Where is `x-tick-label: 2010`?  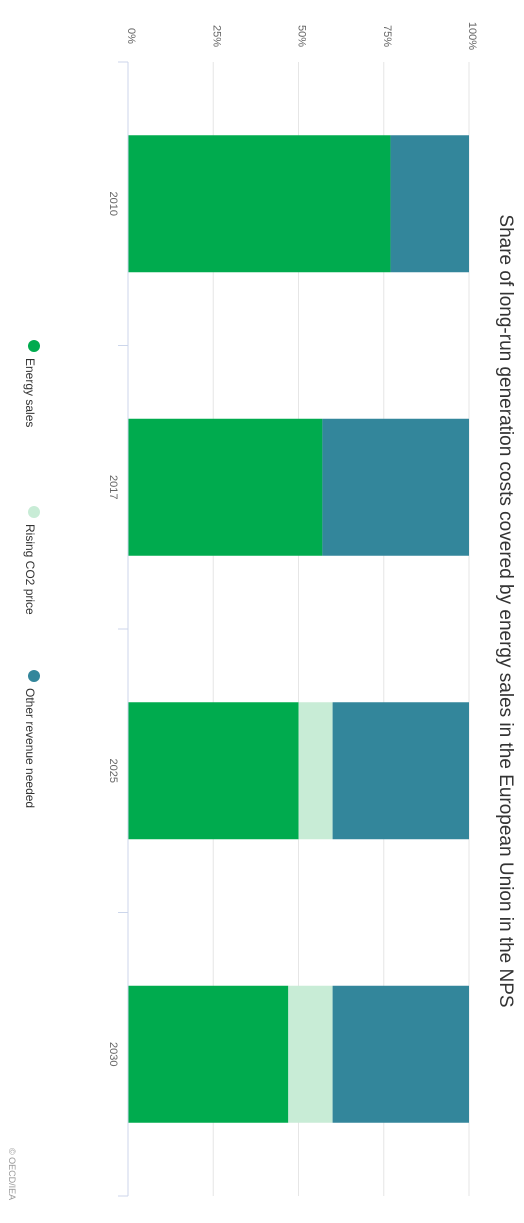
x-tick-label: 2010 is located at coordinates (113, 204).